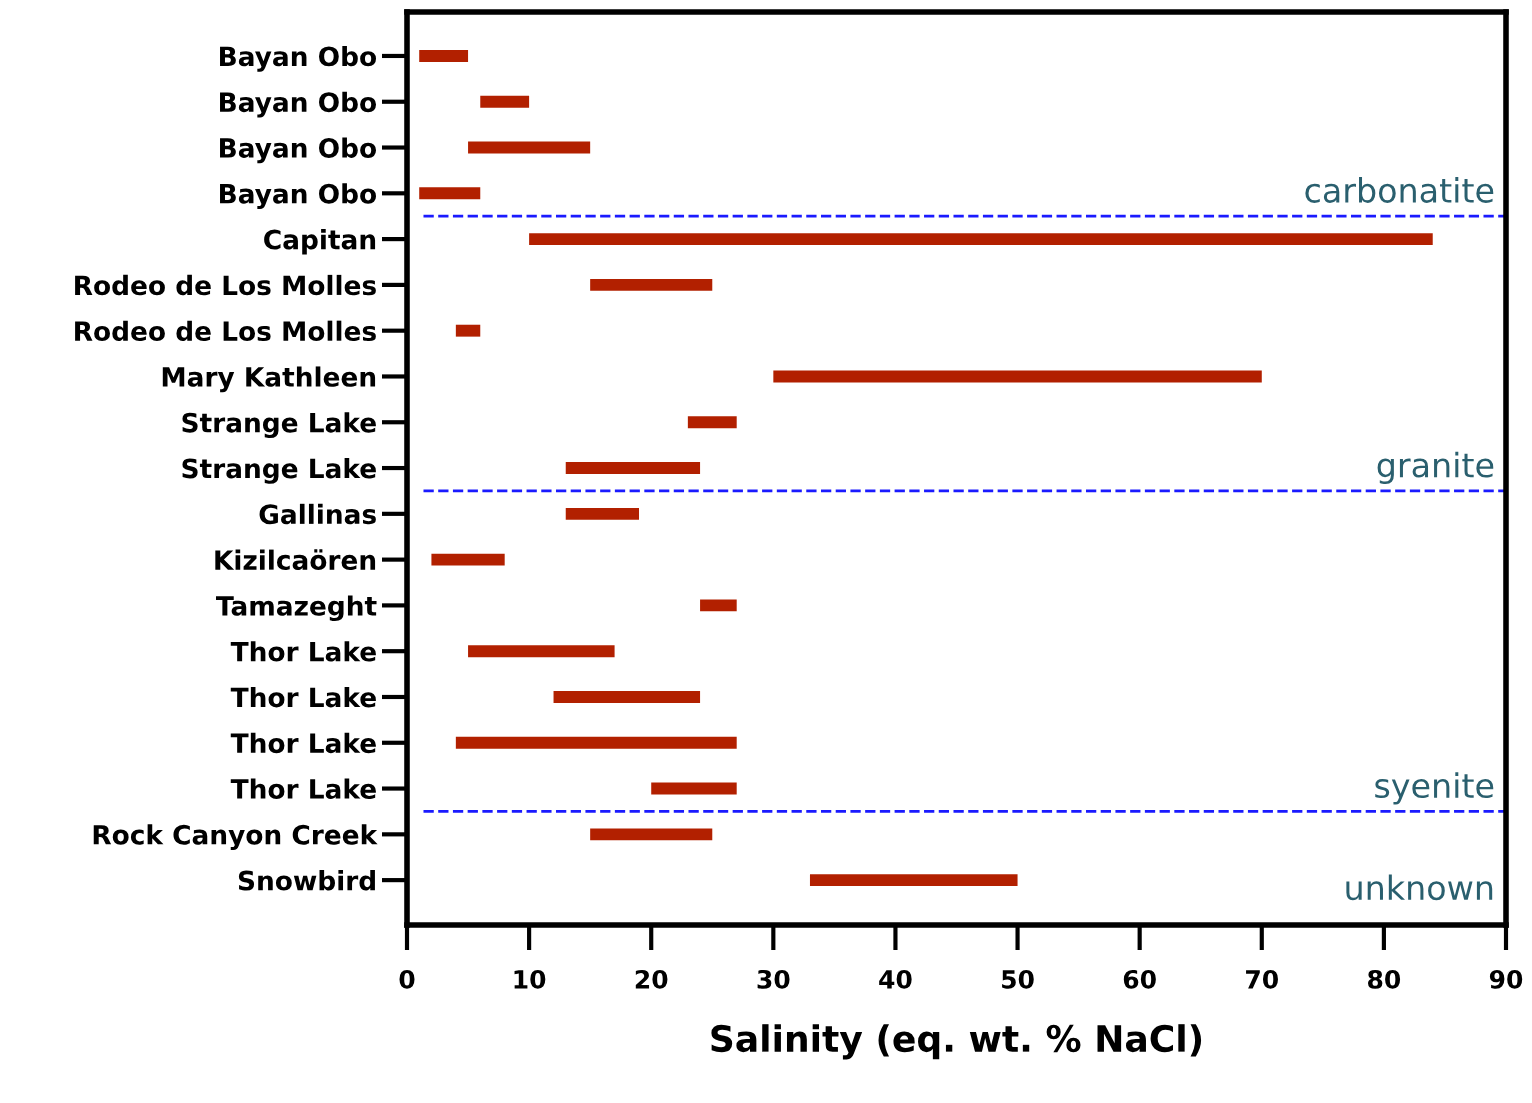 The height and width of the screenshot is (1103, 1532). Describe the element at coordinates (773, 979) in the screenshot. I see `x-tick-label: 30` at that location.